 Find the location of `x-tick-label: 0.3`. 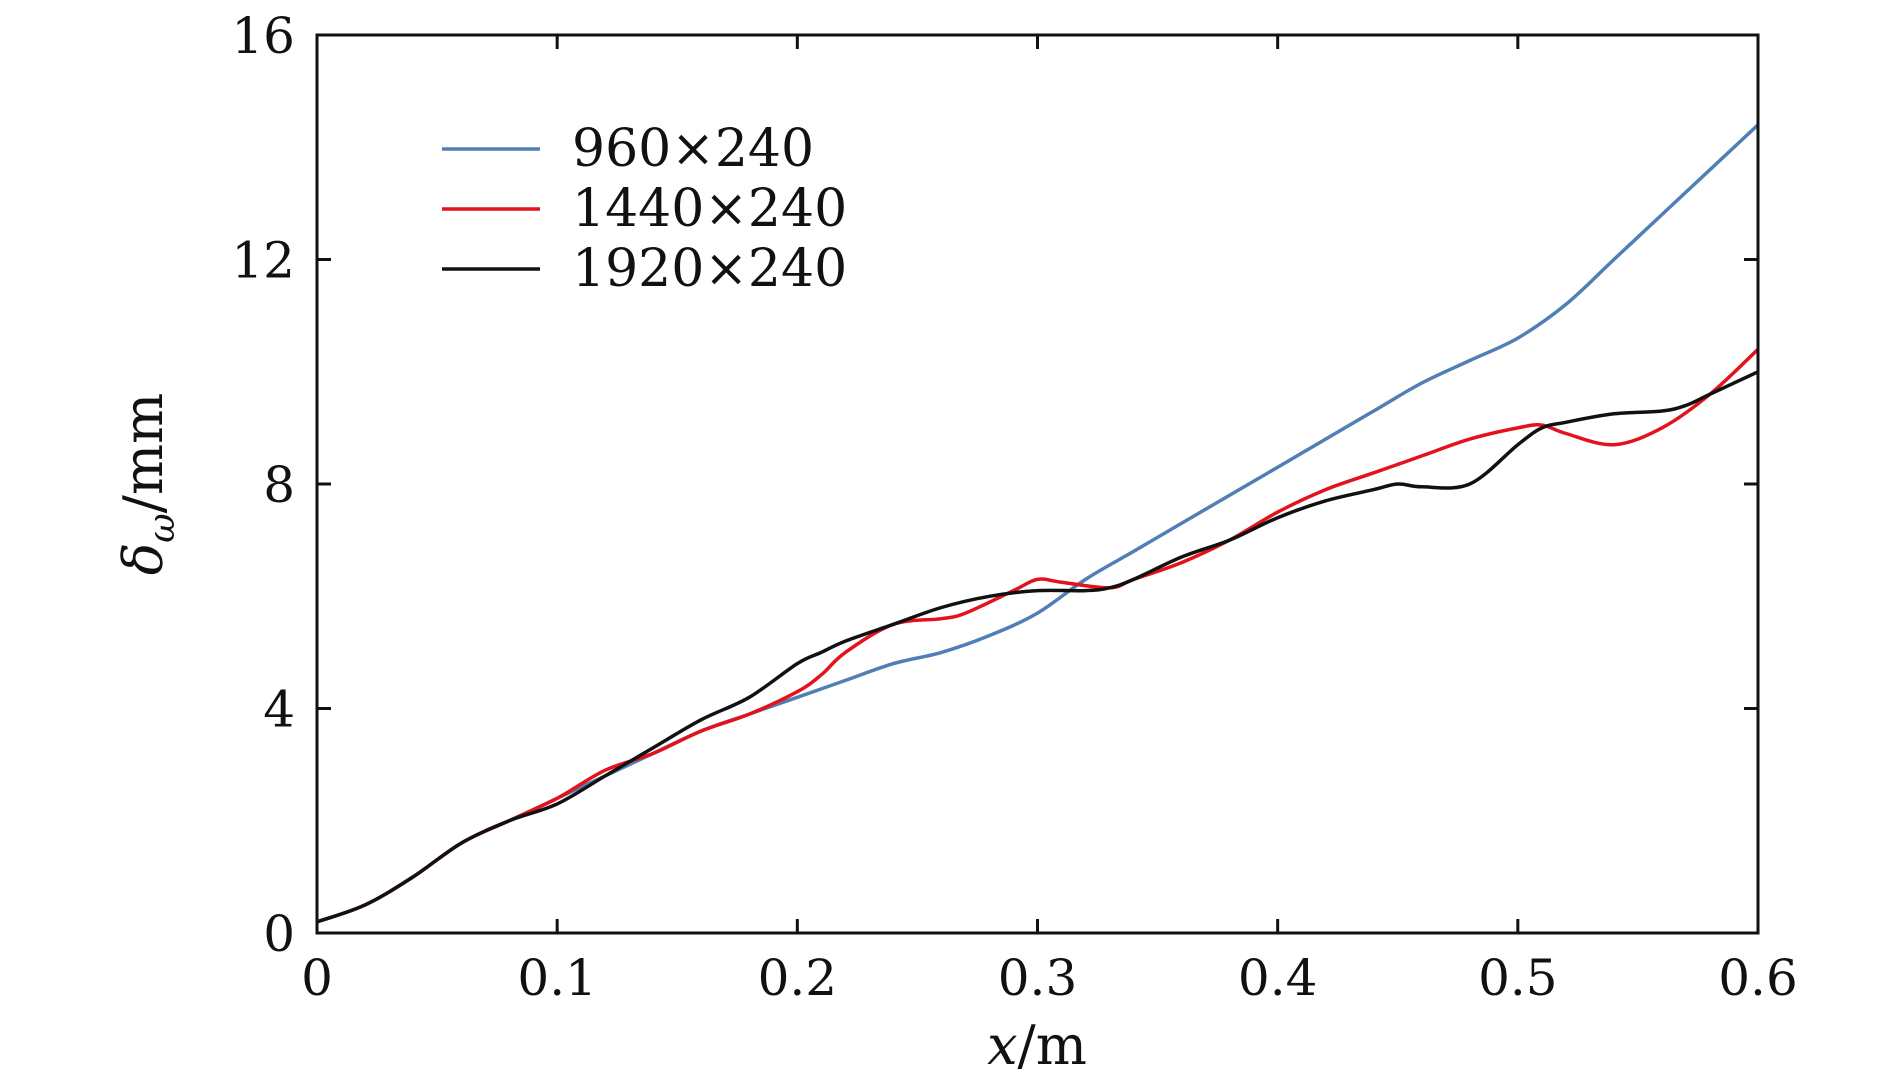

x-tick-label: 0.3 is located at coordinates (1038, 978).